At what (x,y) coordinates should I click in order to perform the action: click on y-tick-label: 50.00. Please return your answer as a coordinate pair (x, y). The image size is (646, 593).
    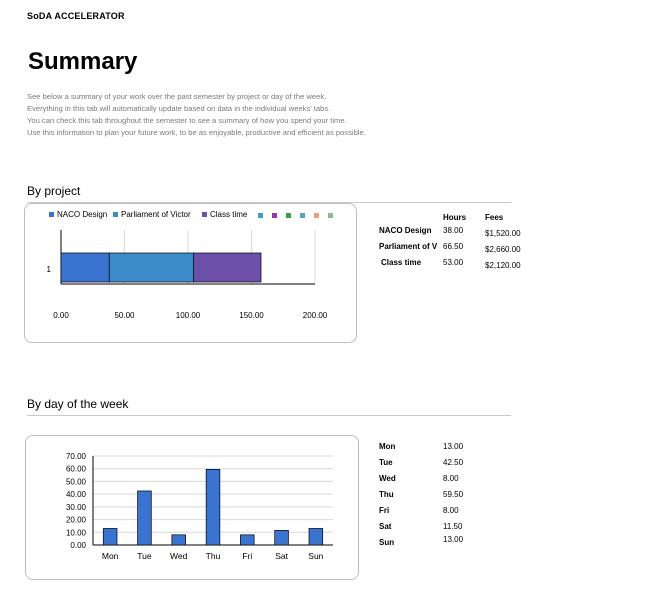
    Looking at the image, I should click on (76, 481).